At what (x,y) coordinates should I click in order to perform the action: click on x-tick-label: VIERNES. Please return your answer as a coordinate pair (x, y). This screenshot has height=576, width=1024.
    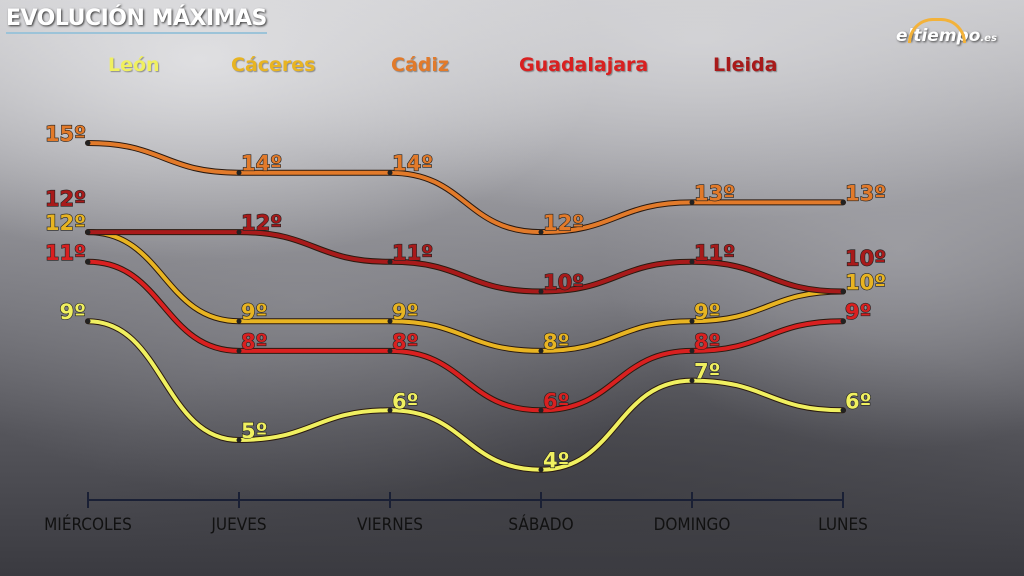
    Looking at the image, I should click on (390, 525).